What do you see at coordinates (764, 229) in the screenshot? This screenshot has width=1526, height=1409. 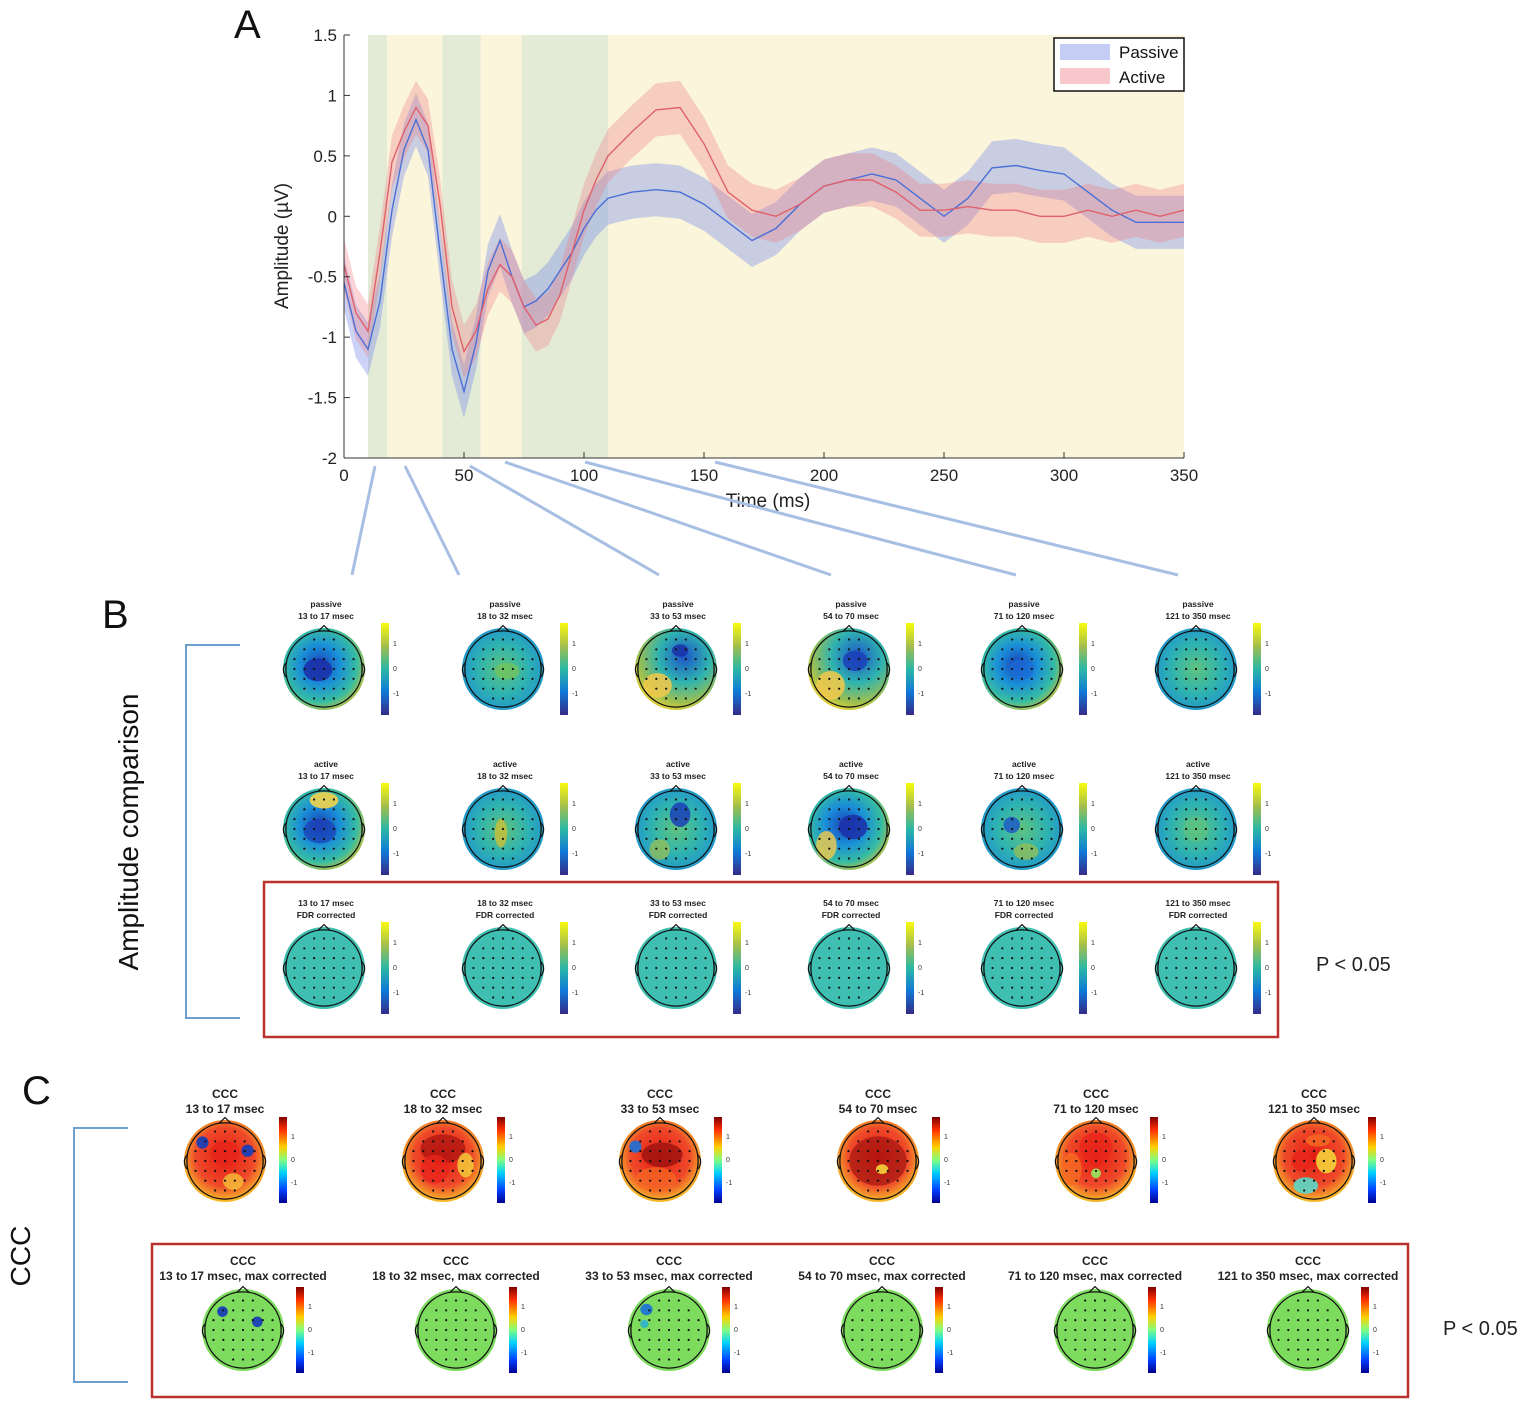 I see `band-active` at bounding box center [764, 229].